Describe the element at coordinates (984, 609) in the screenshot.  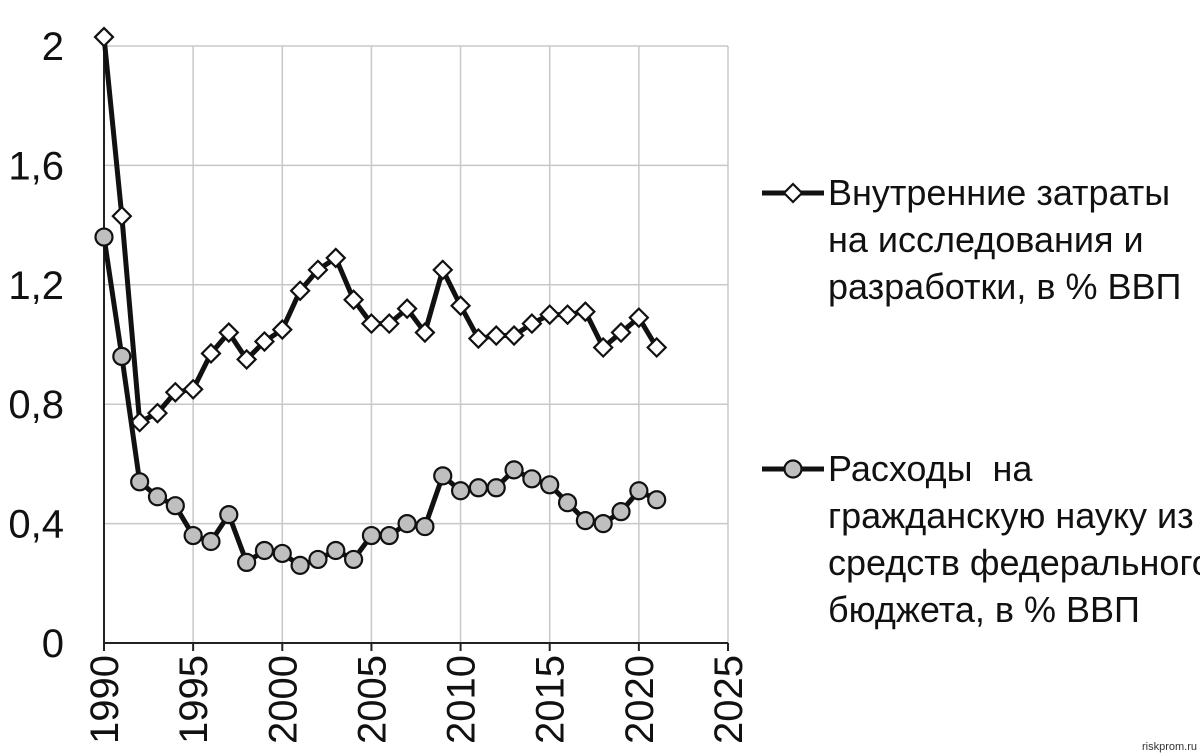
I see `legend-label: бюджета, в % ВВП` at that location.